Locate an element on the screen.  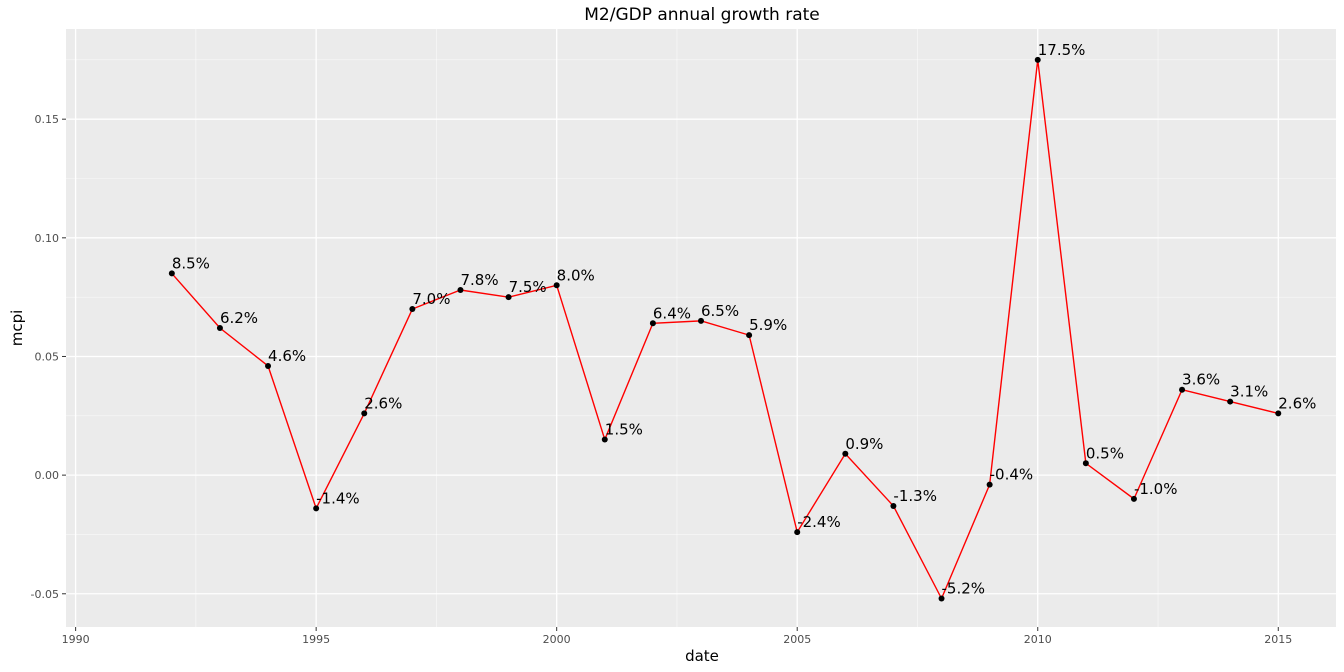
y-tick-label: 0.00 is located at coordinates (47, 475).